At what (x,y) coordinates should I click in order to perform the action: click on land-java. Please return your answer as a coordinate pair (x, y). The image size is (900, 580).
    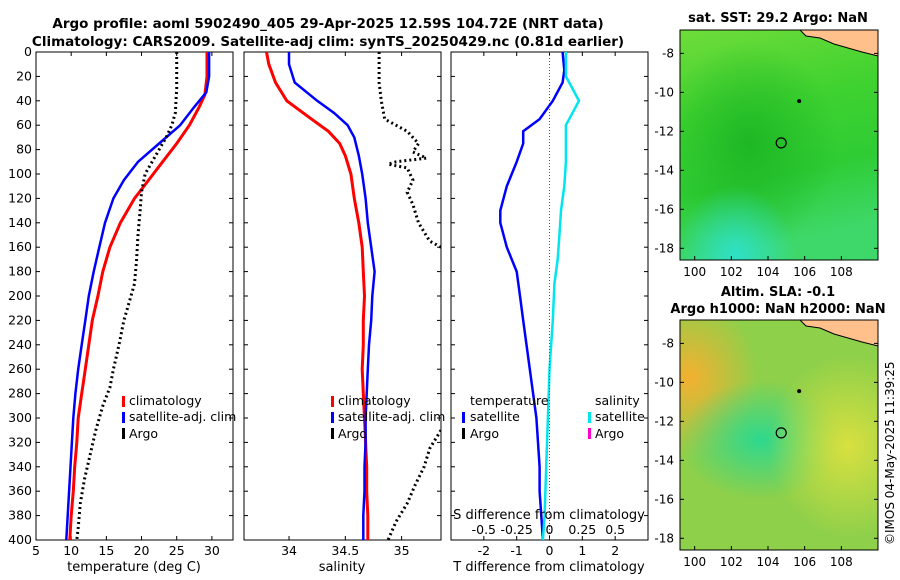
    Looking at the image, I should click on (809, 43).